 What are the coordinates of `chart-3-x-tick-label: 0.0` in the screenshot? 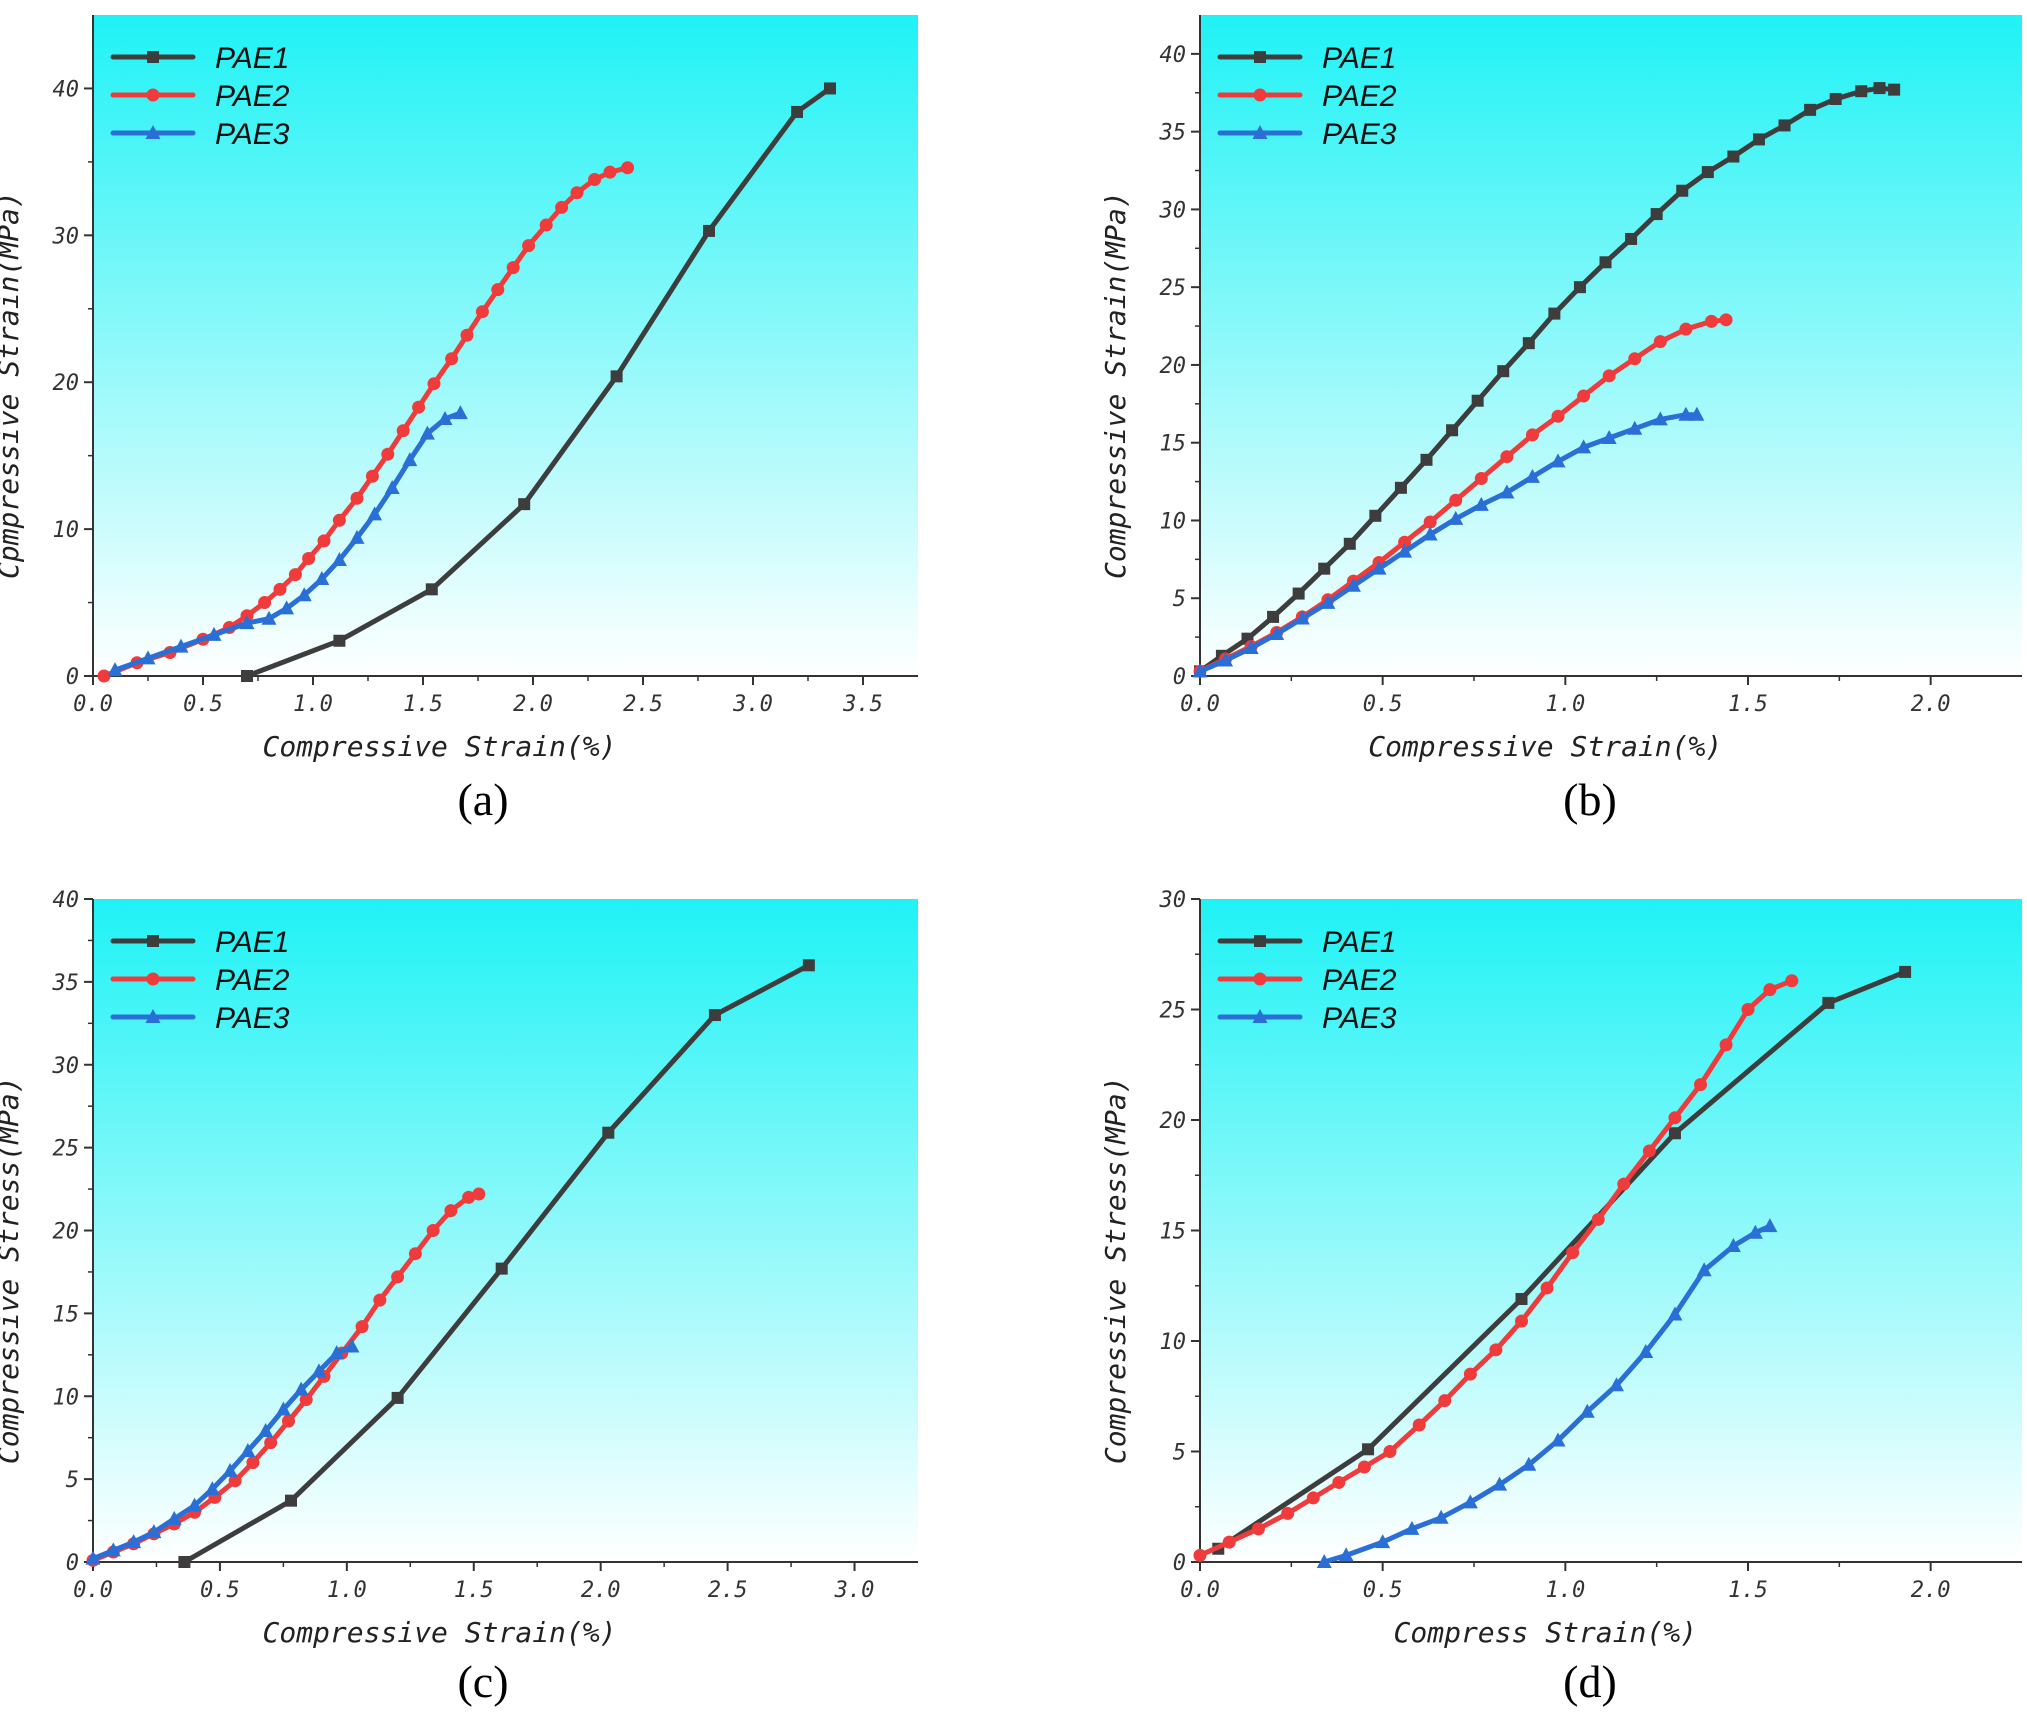 It's located at (93, 1590).